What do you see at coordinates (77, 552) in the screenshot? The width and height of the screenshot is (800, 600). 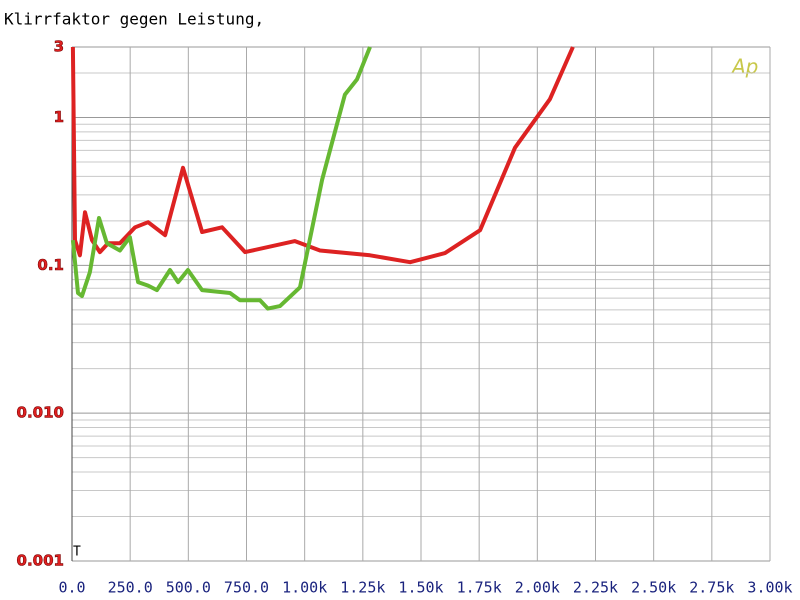 I see `marker: T` at bounding box center [77, 552].